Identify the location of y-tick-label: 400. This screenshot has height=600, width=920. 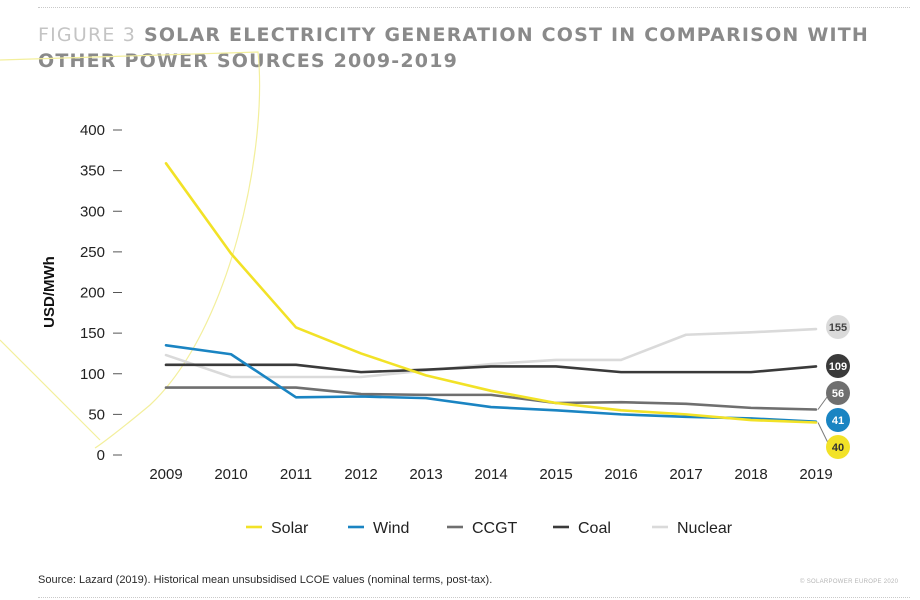
(92, 130).